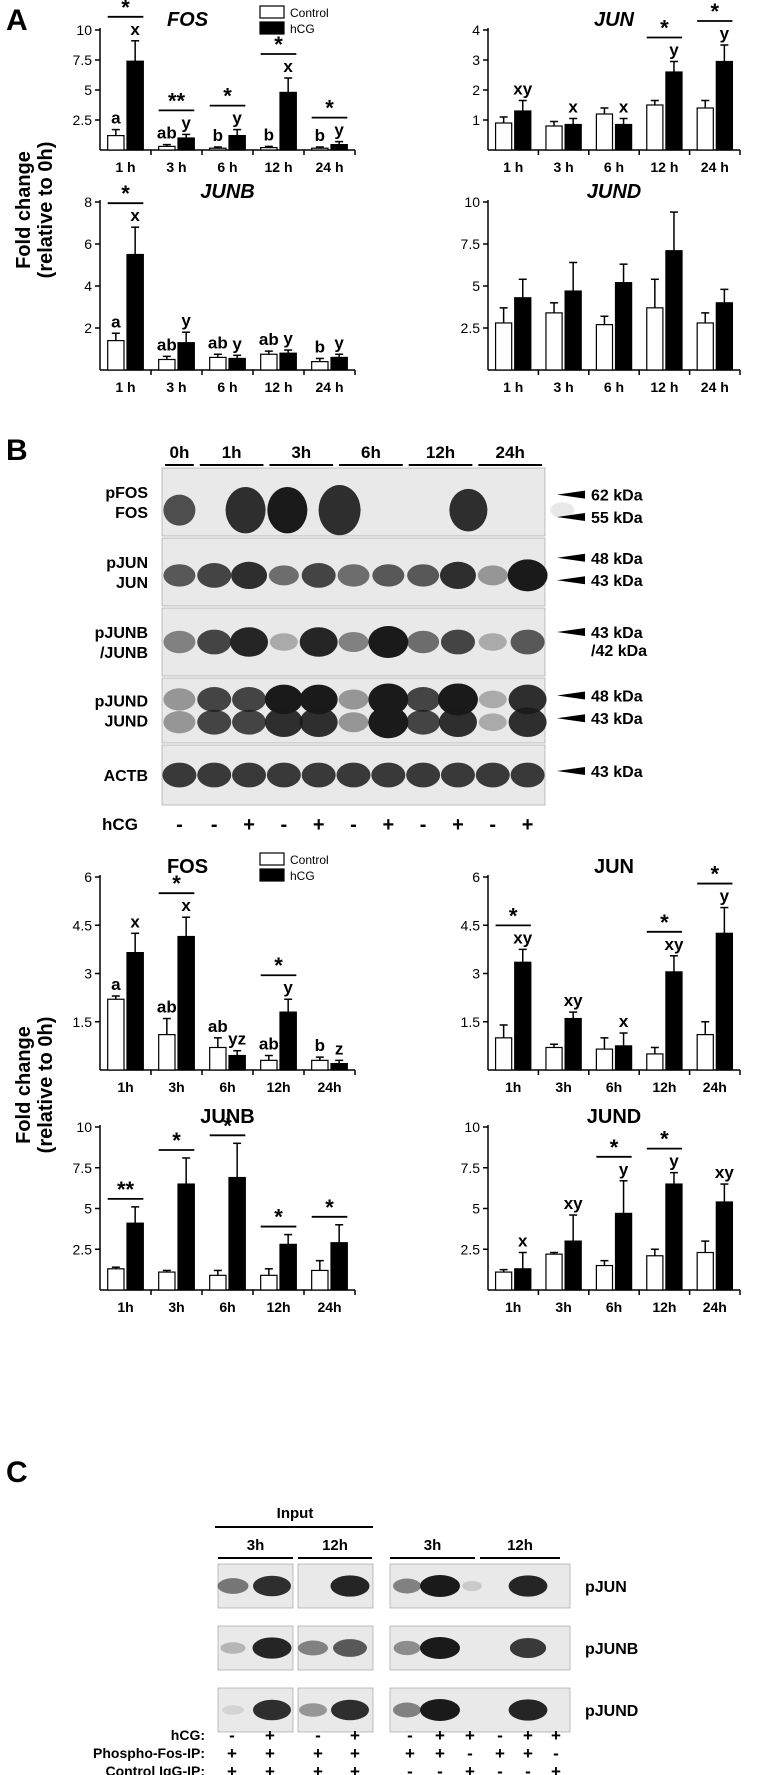 The width and height of the screenshot is (766, 1775). I want to click on coip-row-label: pJUND, so click(611, 1711).